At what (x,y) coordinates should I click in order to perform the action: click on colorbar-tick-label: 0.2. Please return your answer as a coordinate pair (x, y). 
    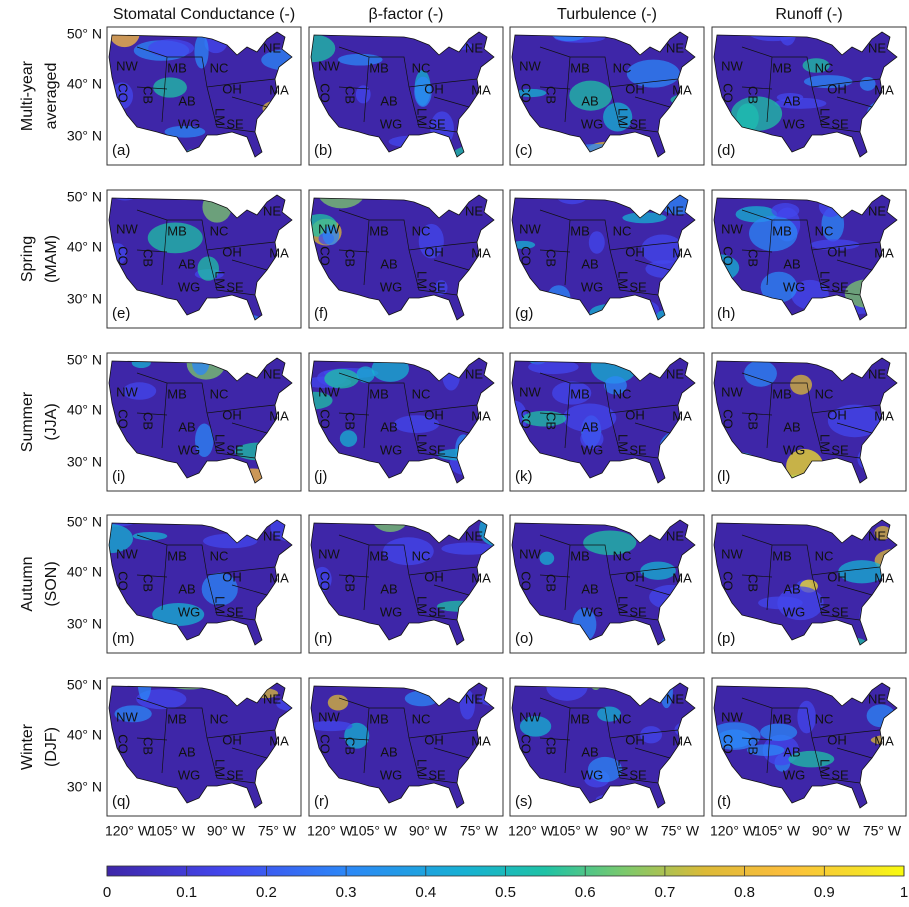
    Looking at the image, I should click on (266, 892).